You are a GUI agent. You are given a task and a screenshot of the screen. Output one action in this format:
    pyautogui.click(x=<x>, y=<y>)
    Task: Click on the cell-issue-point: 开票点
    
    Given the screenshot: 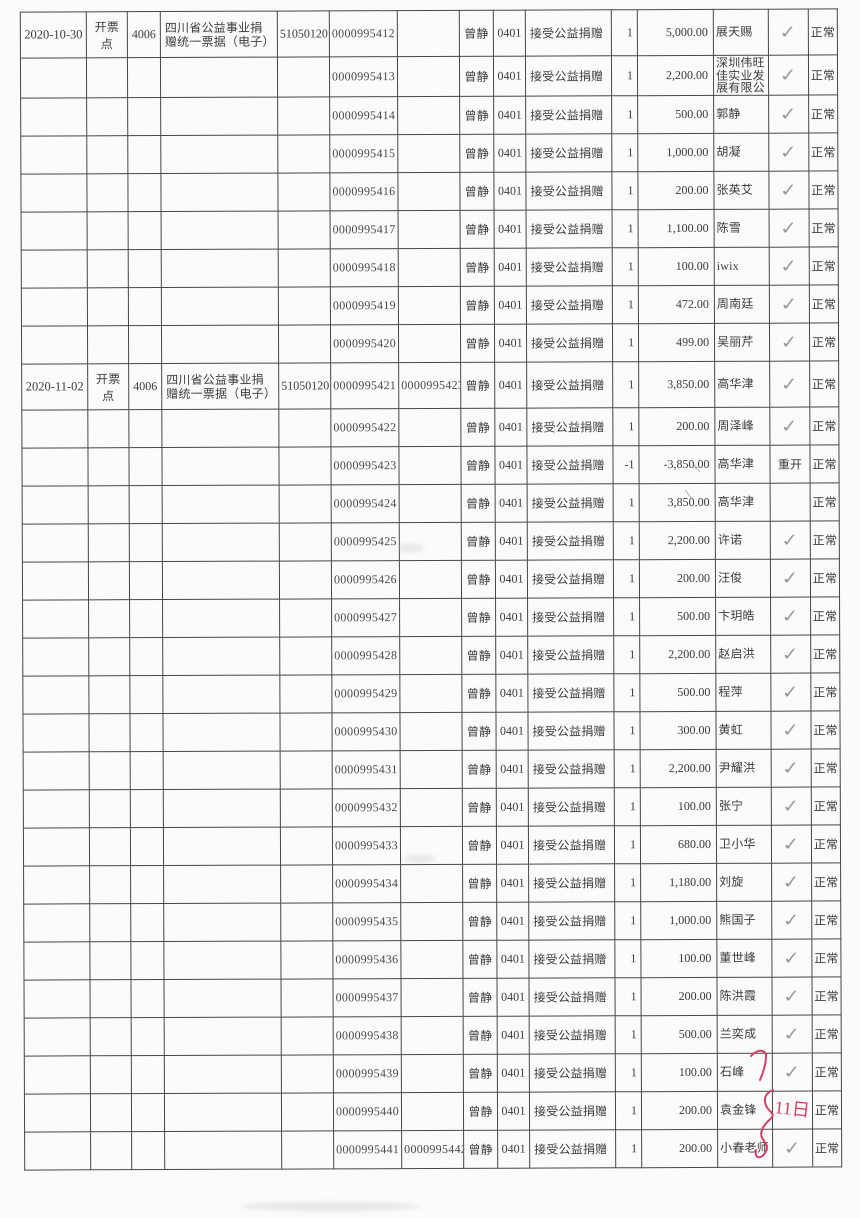 What is the action you would take?
    pyautogui.click(x=108, y=386)
    